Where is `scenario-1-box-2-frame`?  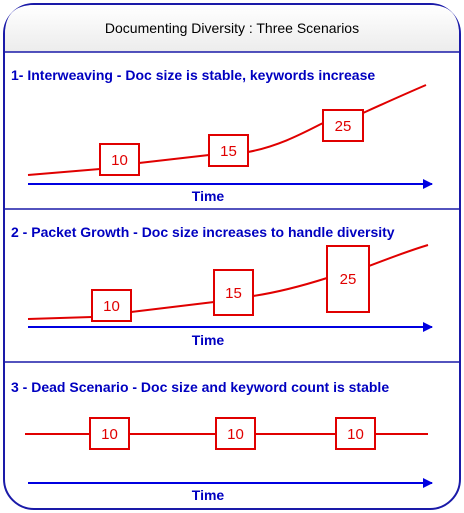
scenario-1-box-2-frame is located at coordinates (228, 150).